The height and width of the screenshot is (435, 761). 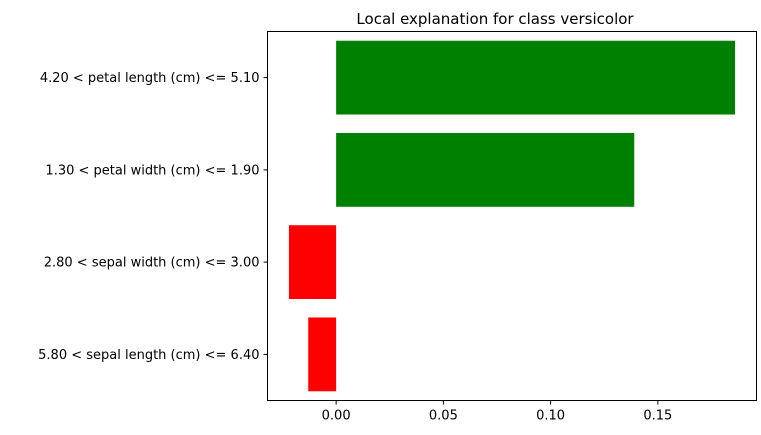 What do you see at coordinates (336, 416) in the screenshot?
I see `x-tick-label: 0.00` at bounding box center [336, 416].